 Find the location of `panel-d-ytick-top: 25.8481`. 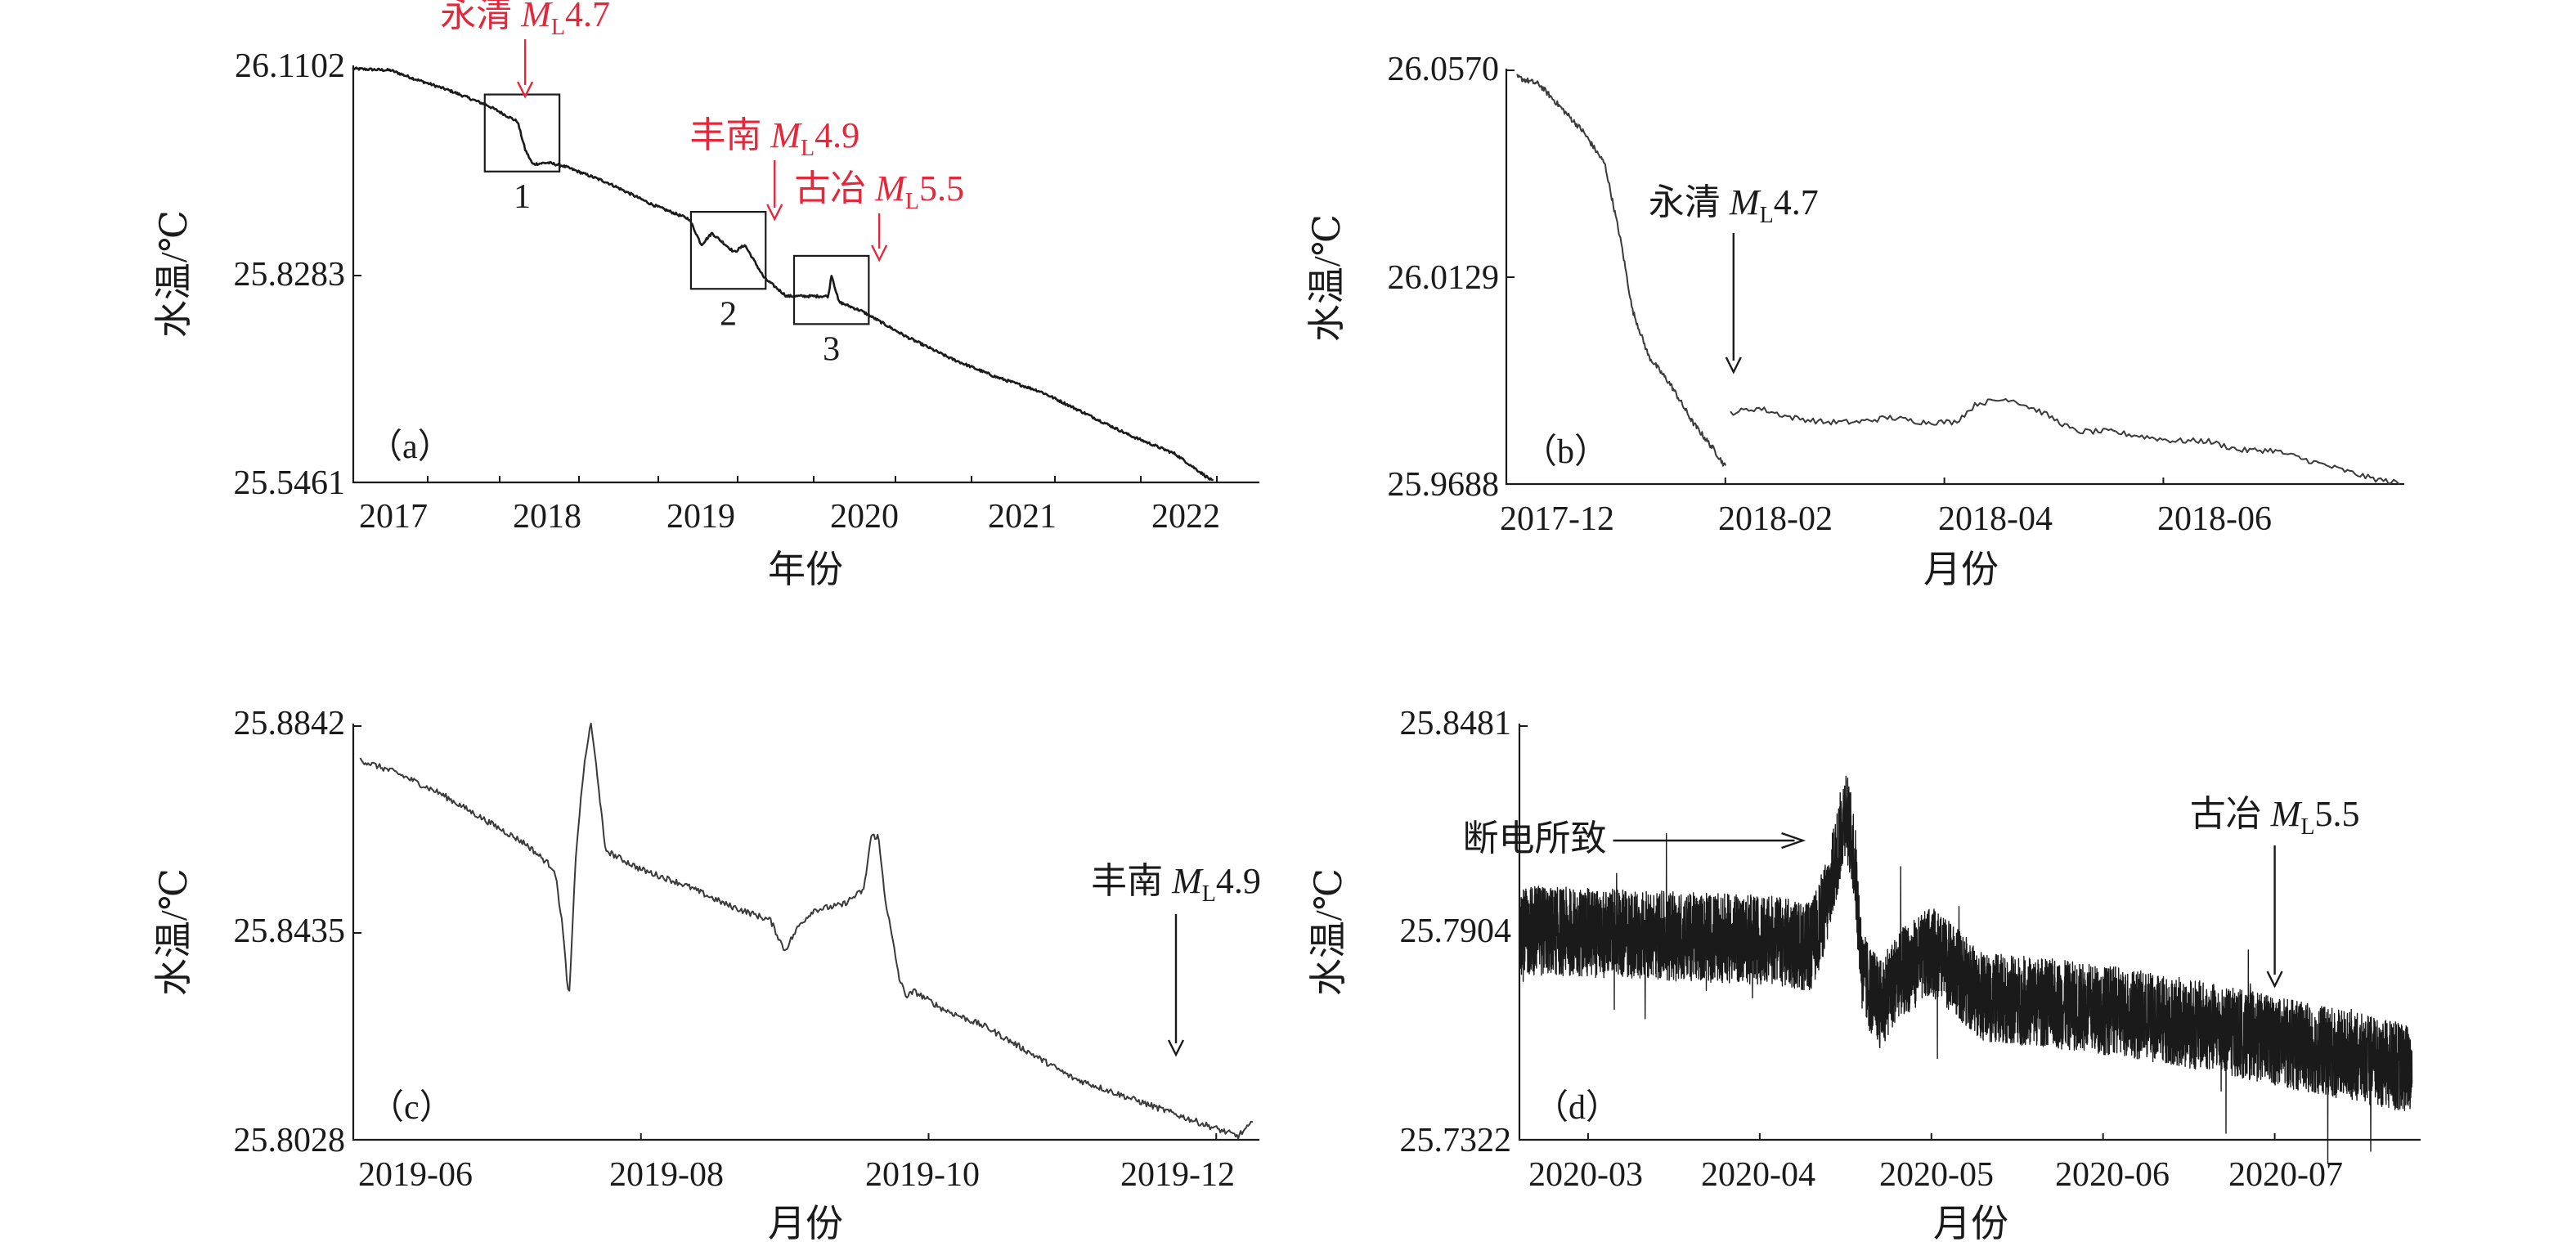

panel-d-ytick-top: 25.8481 is located at coordinates (1456, 724).